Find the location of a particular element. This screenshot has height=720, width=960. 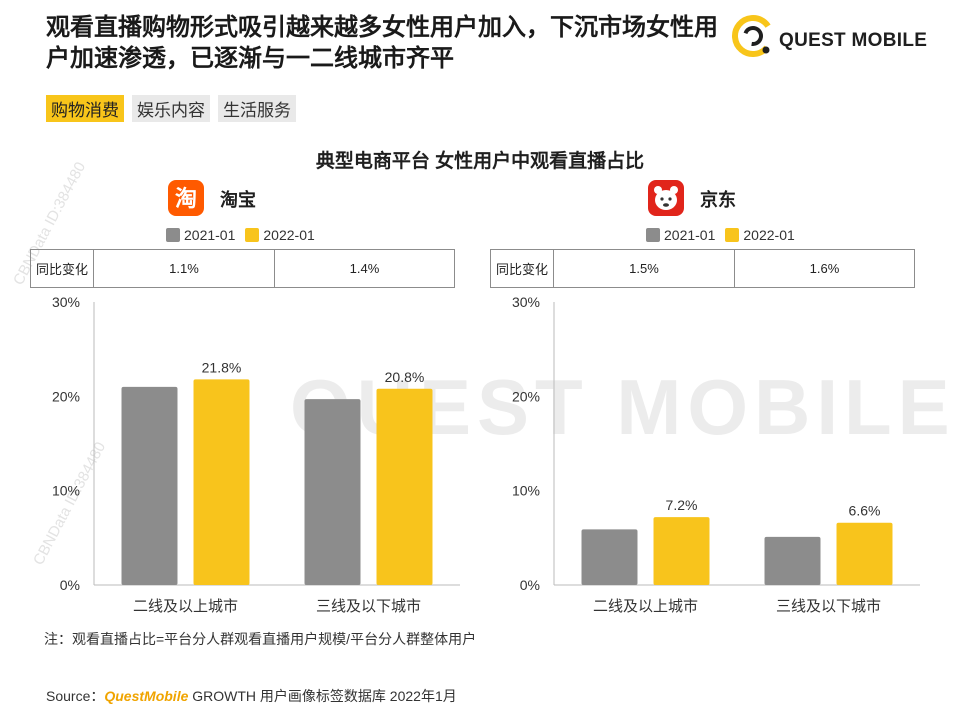

bar-data-label: 6.6% is located at coordinates (865, 511).